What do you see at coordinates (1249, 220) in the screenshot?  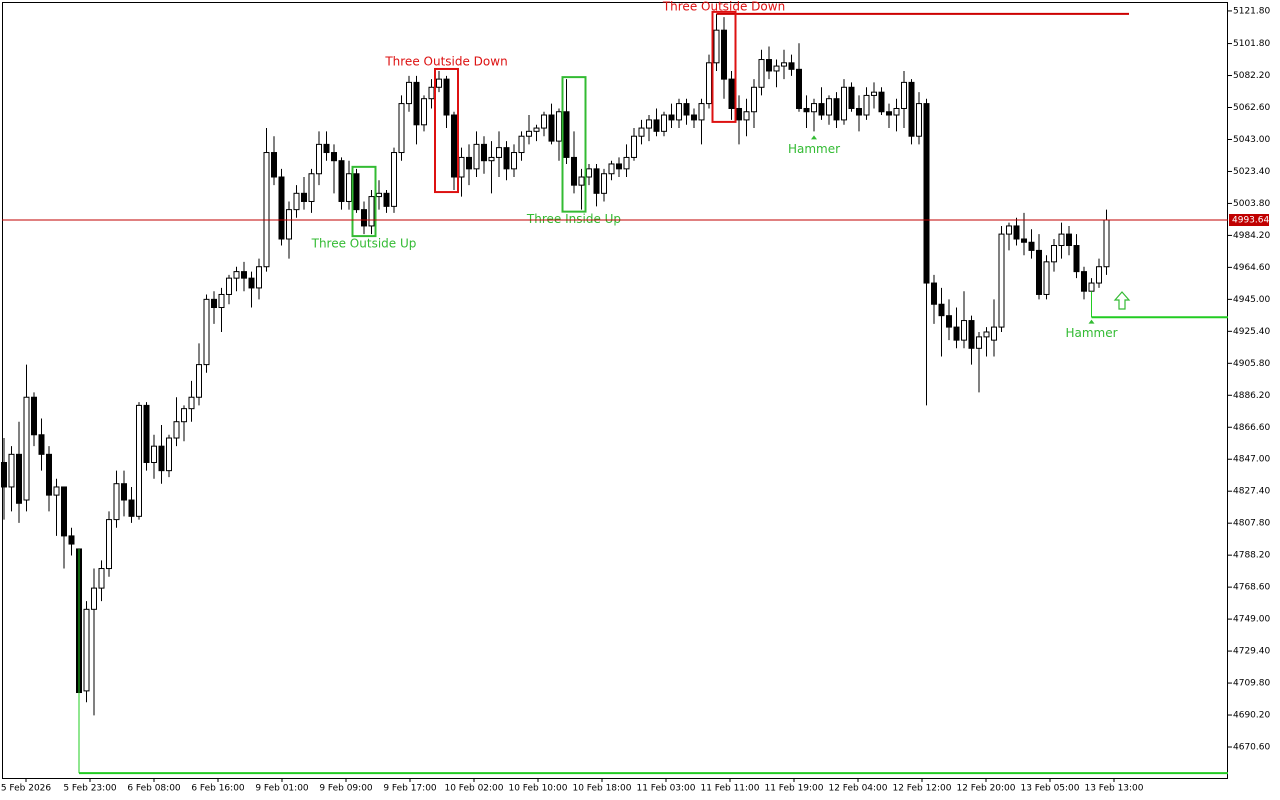 I see `current-price-box` at bounding box center [1249, 220].